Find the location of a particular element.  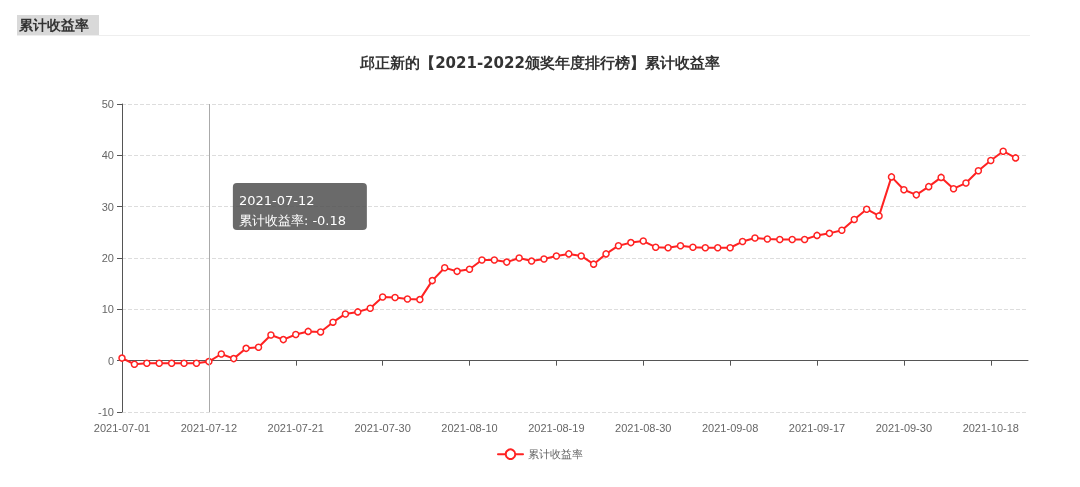

x-tick-label: 2021-07-12 is located at coordinates (209, 427).